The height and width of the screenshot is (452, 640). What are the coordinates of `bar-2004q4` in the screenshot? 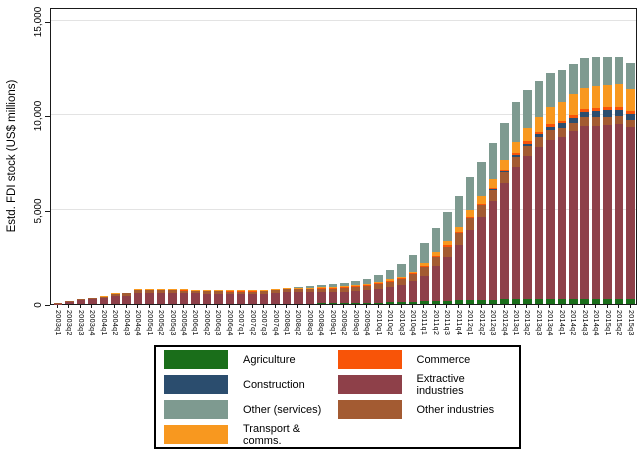 It's located at (138, 296).